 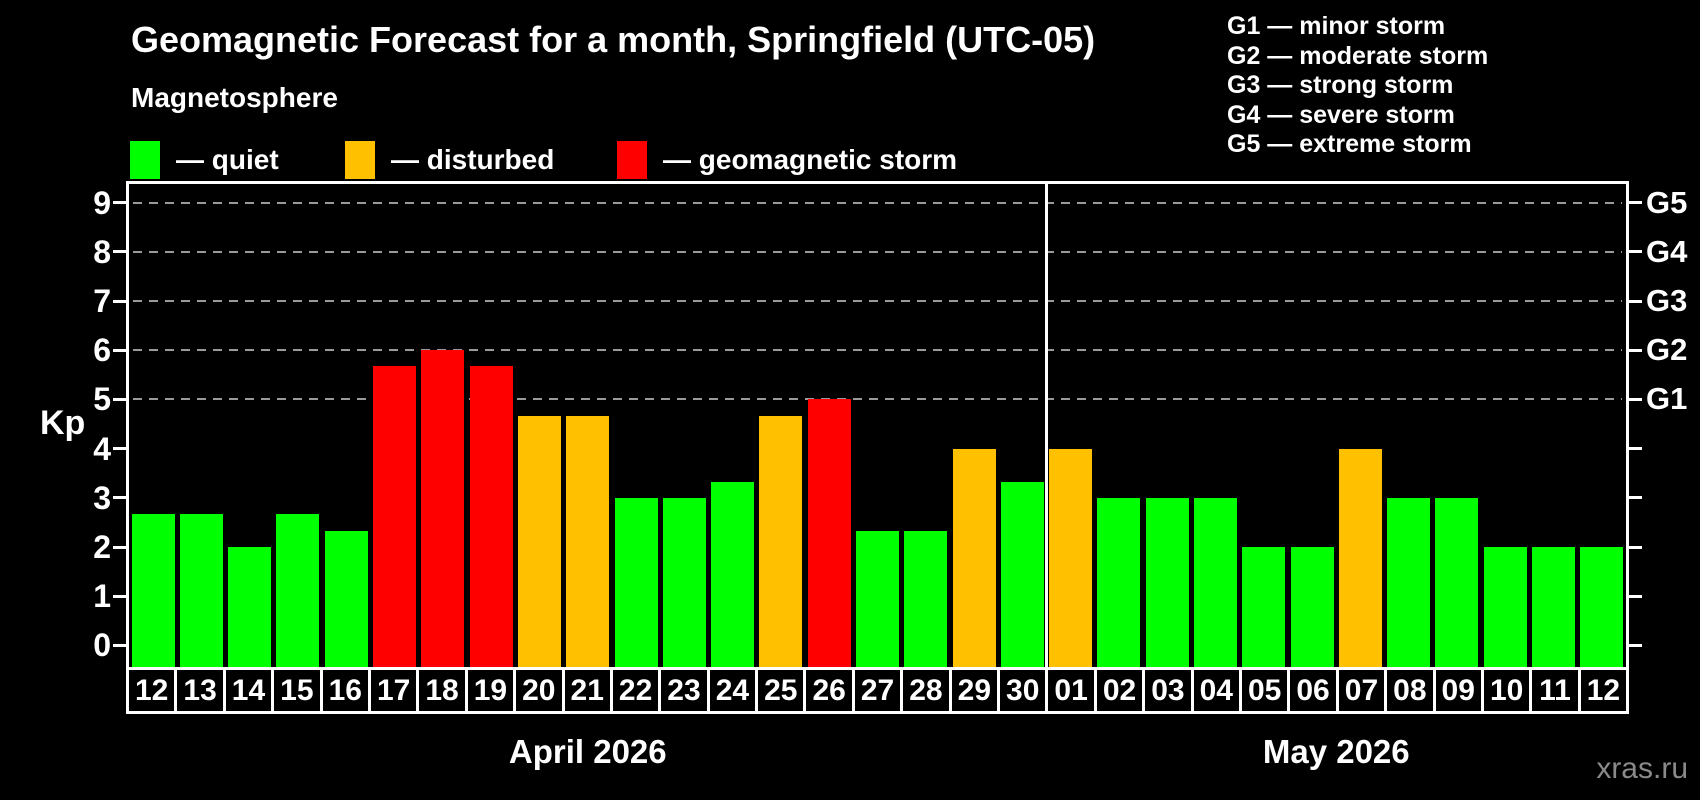 What do you see at coordinates (924, 690) in the screenshot?
I see `day-label-28: 28` at bounding box center [924, 690].